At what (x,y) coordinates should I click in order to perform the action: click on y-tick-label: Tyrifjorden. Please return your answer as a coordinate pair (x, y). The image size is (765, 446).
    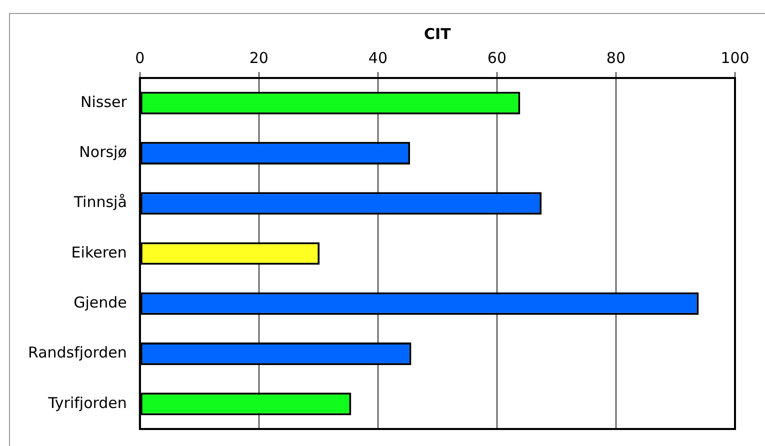
    Looking at the image, I should click on (87, 403).